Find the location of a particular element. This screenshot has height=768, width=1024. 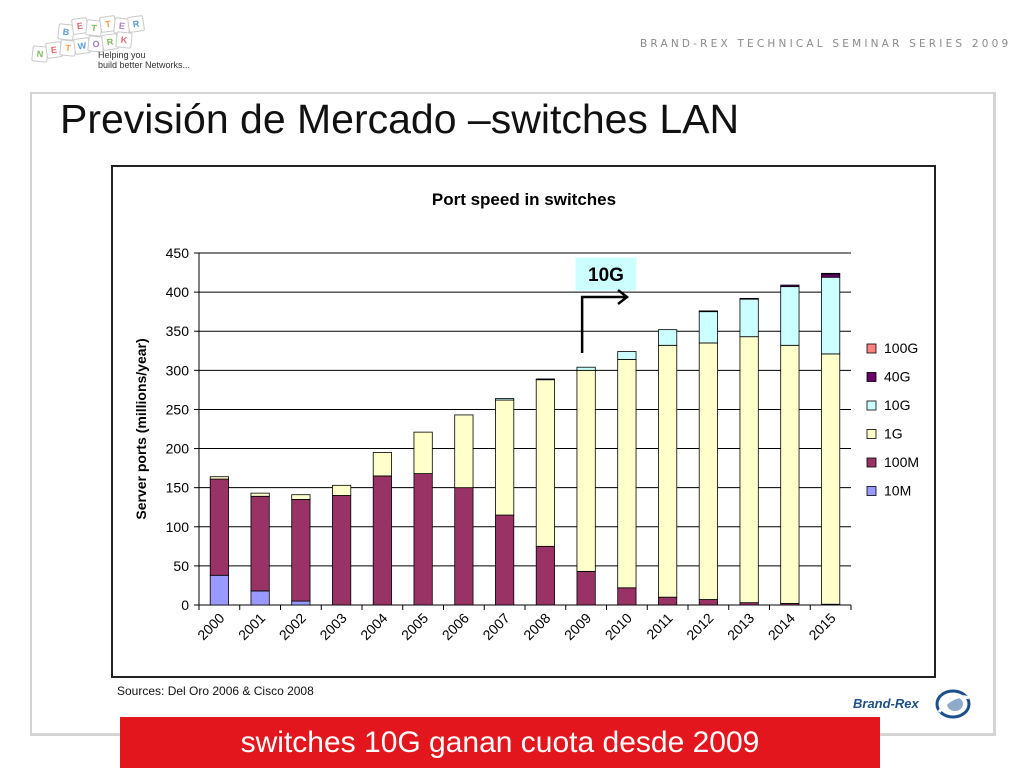

y-tick-label: 100 is located at coordinates (178, 527).